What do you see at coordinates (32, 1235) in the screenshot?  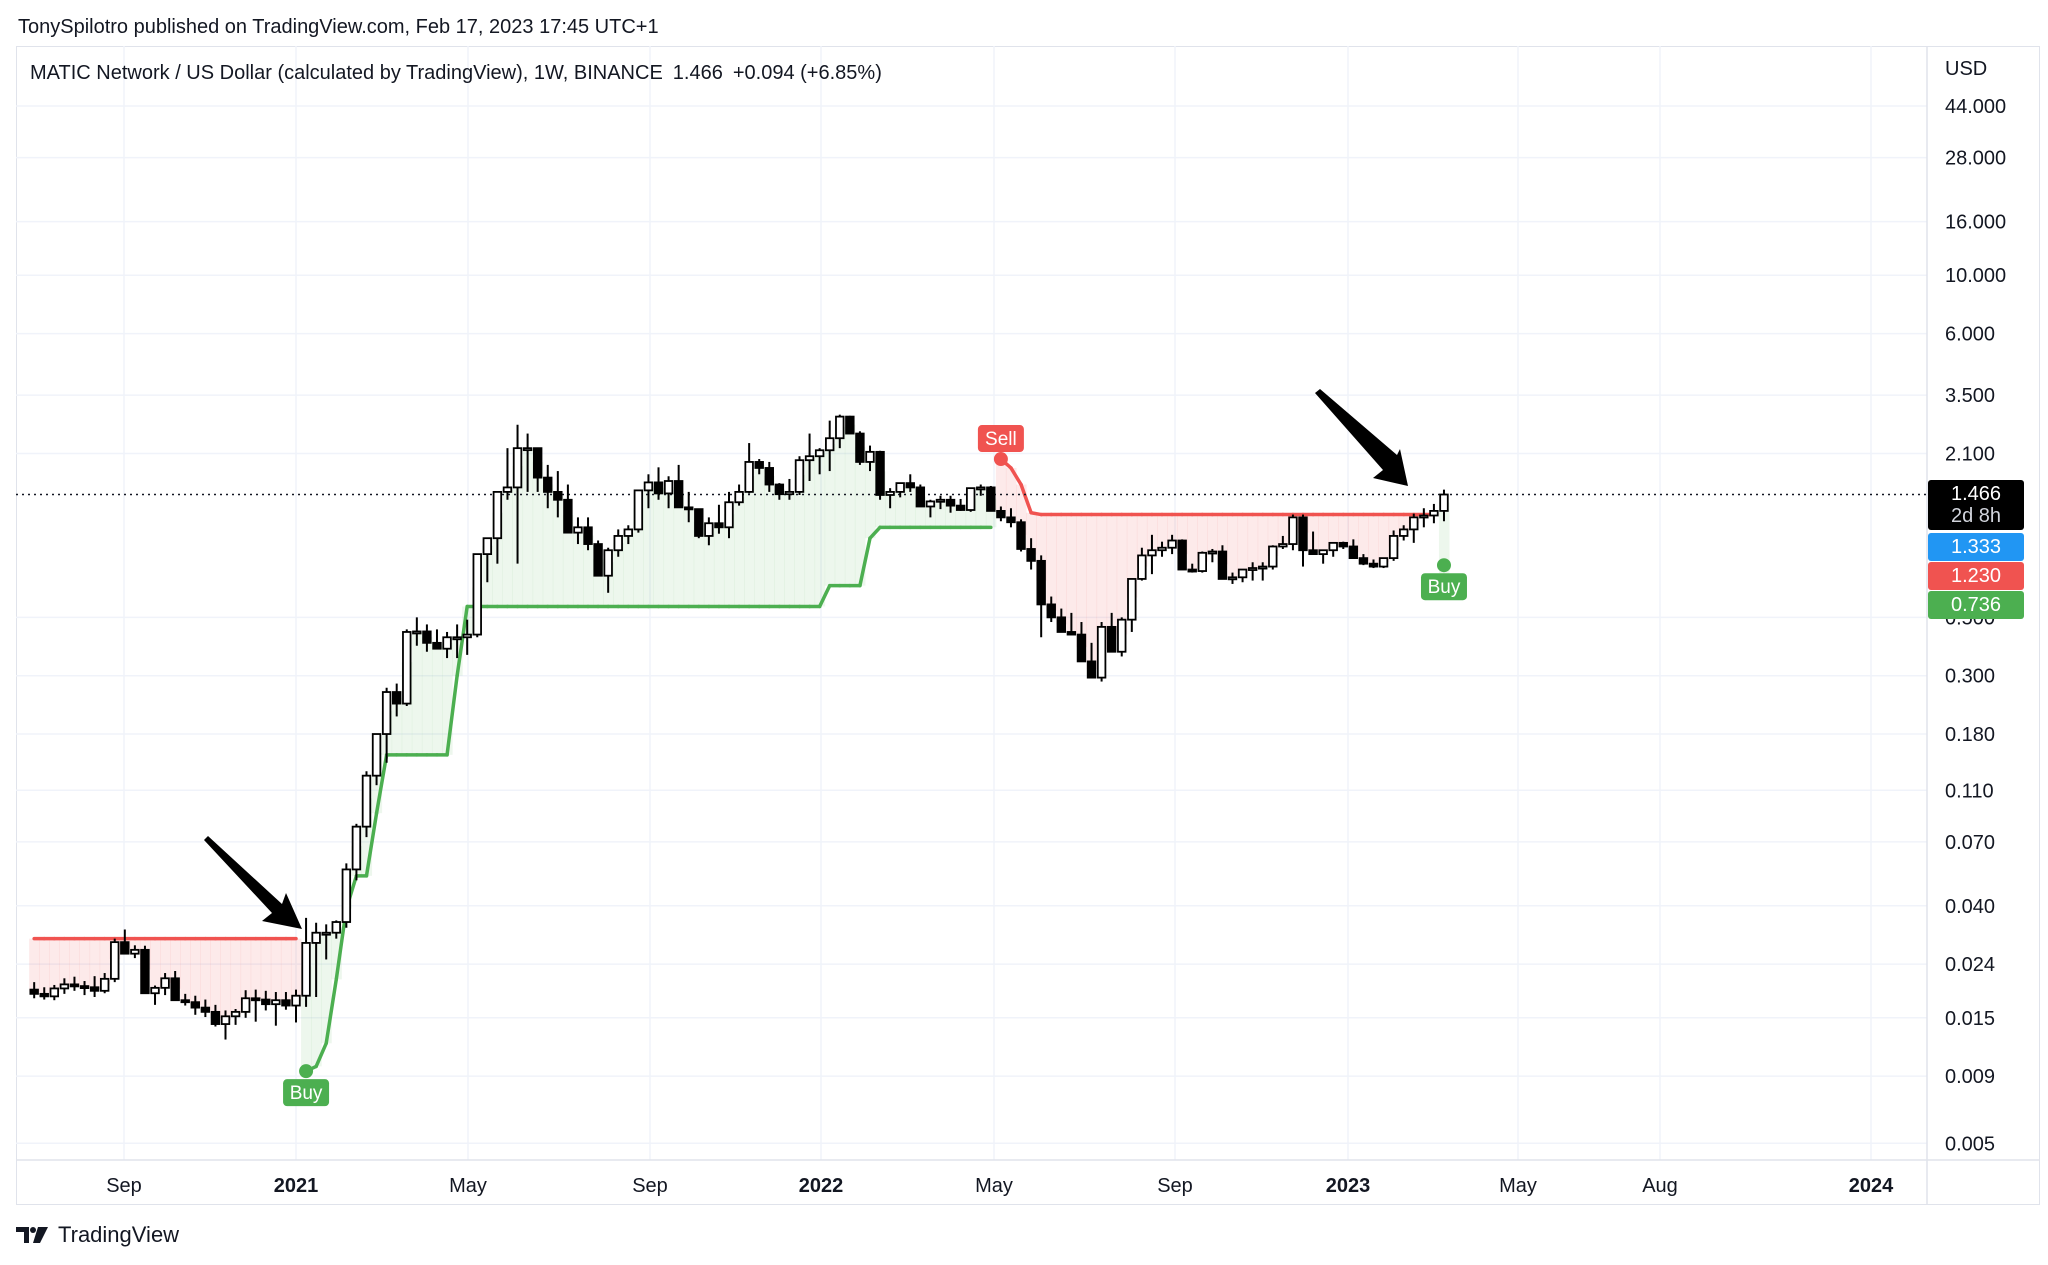 I see `tradingview-logo-icon` at bounding box center [32, 1235].